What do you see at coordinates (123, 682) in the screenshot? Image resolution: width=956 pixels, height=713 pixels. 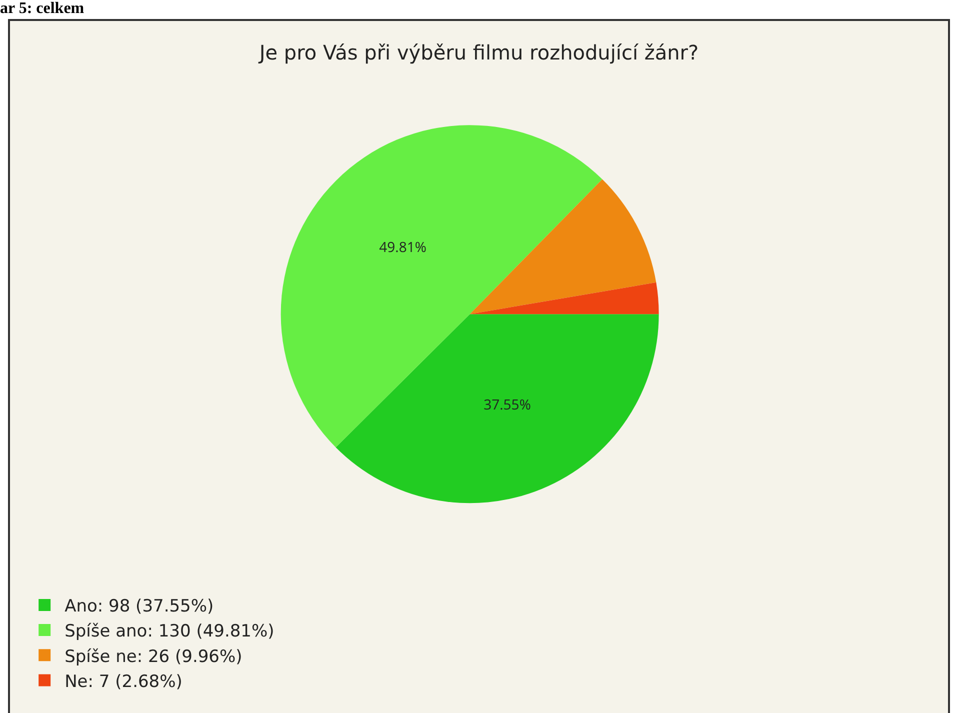 I see `legend-label: Ne: 7 (2.68%)` at bounding box center [123, 682].